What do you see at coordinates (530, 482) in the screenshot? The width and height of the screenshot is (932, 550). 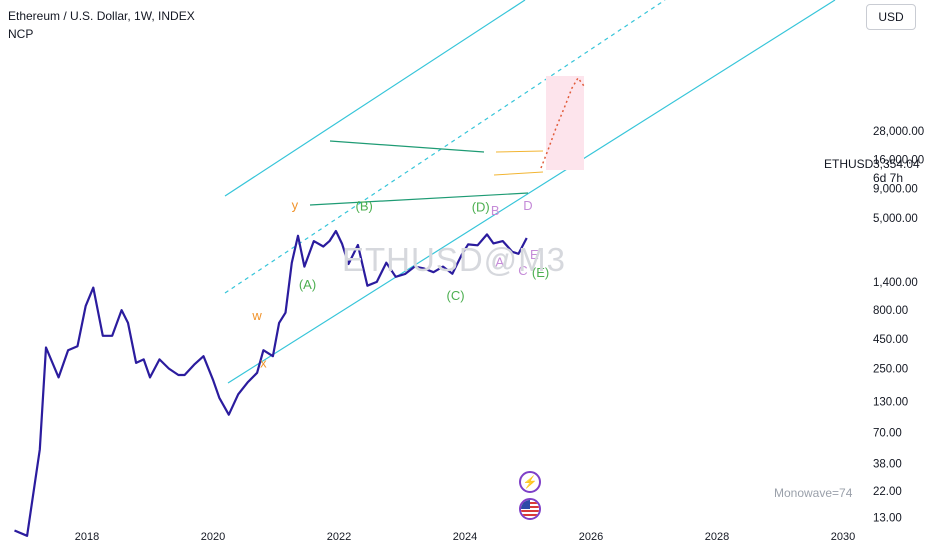 I see `flash-icon: ⚡` at bounding box center [530, 482].